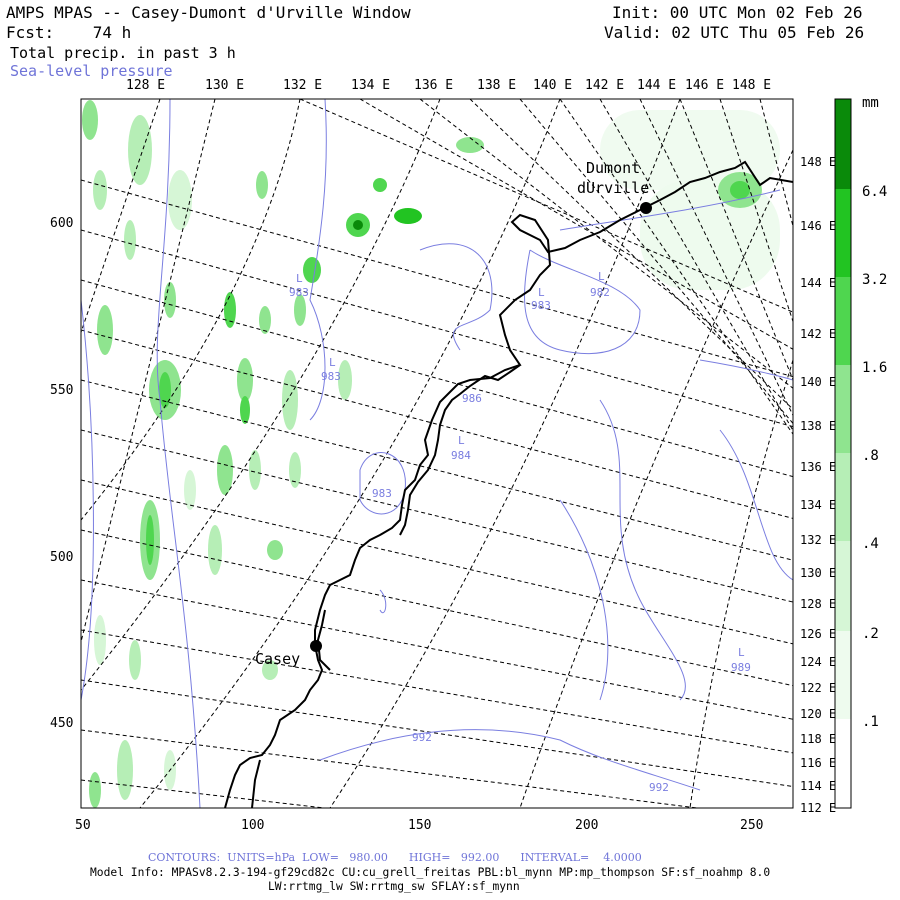 The image size is (900, 900). I want to click on valid-time: Valid: 02 UTC Thu 05 Feb 26, so click(734, 32).